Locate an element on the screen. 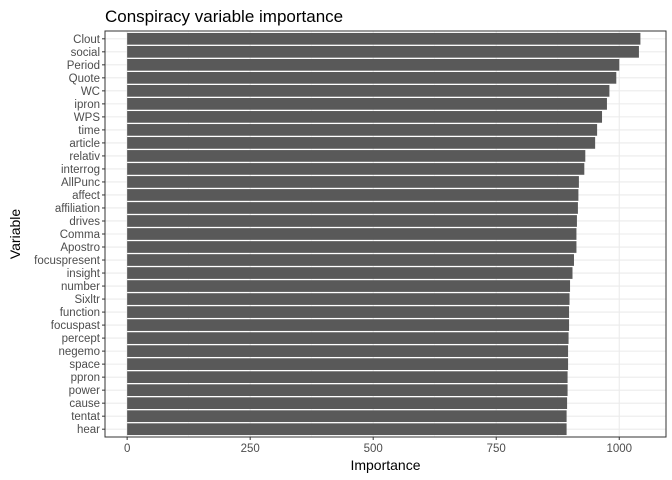 The image size is (672, 480). y-tick-label: Clout is located at coordinates (87, 40).